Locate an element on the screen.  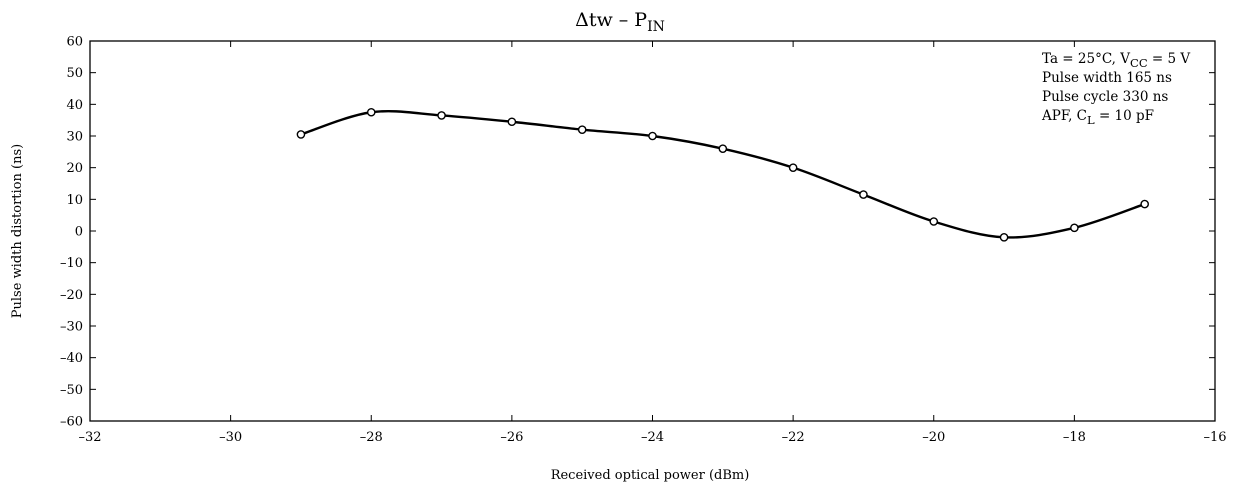
y-axis-label: Pulse width distortion (ns) is located at coordinates (17, 231).